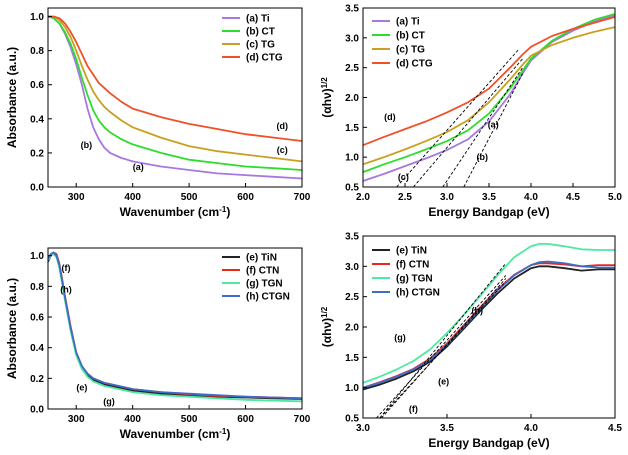 This screenshot has height=455, width=628. Describe the element at coordinates (411, 251) in the screenshot. I see `legend-label-0: (e) TiN` at that location.